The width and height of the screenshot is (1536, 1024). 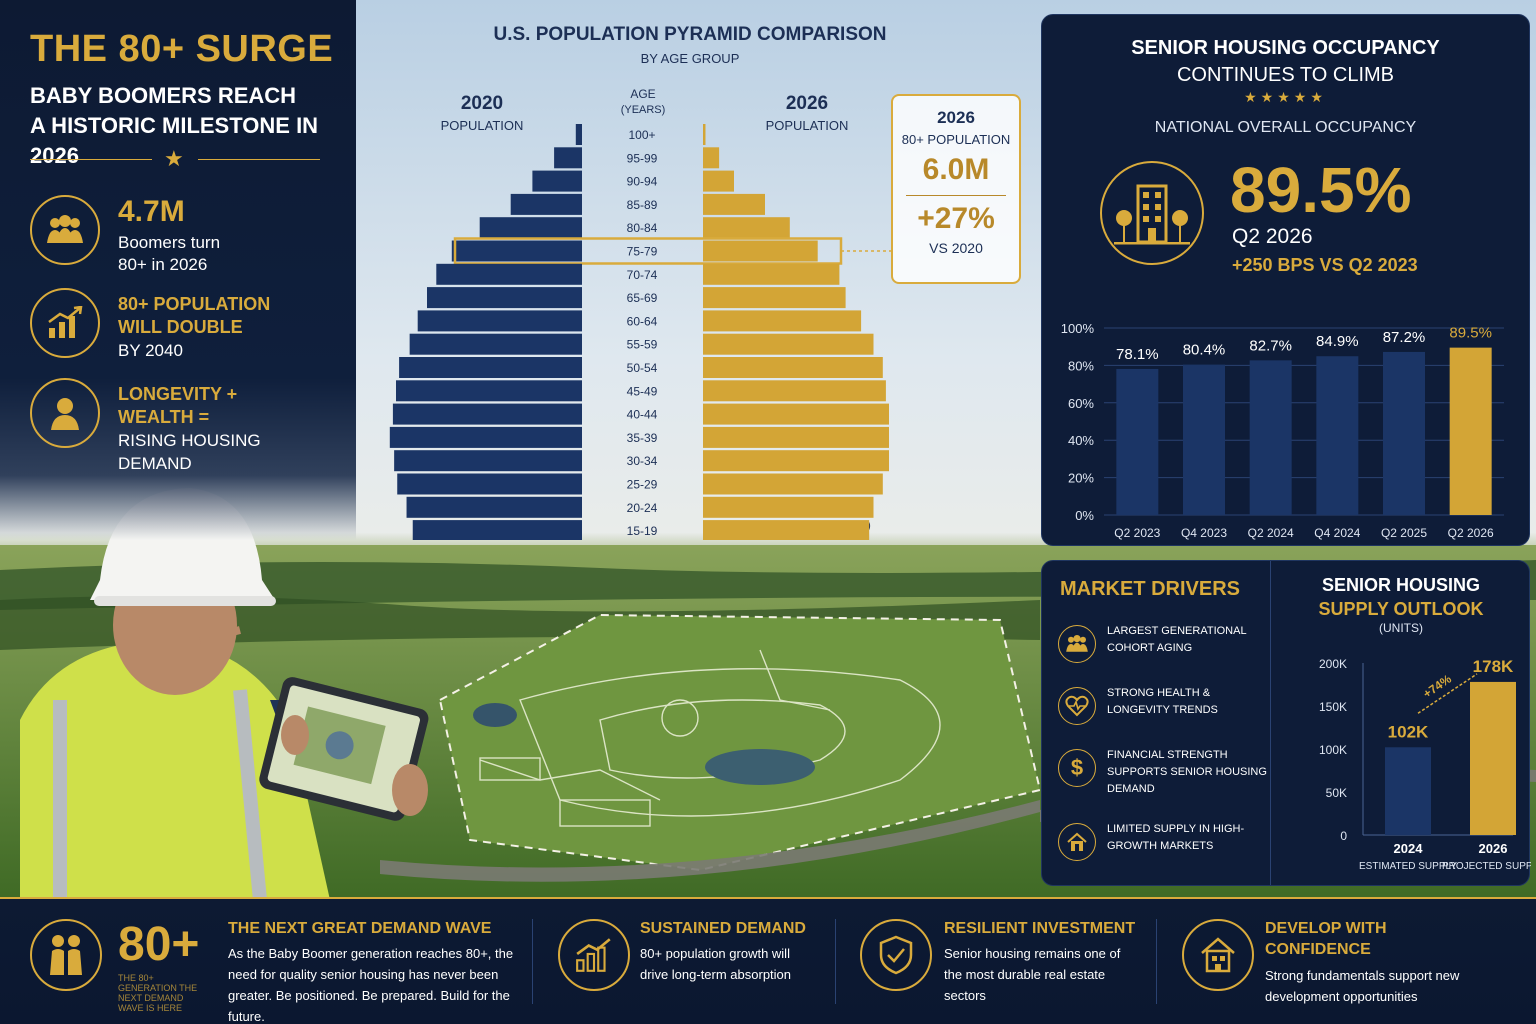 What do you see at coordinates (642, 158) in the screenshot?
I see `age-group-label: 95-99` at bounding box center [642, 158].